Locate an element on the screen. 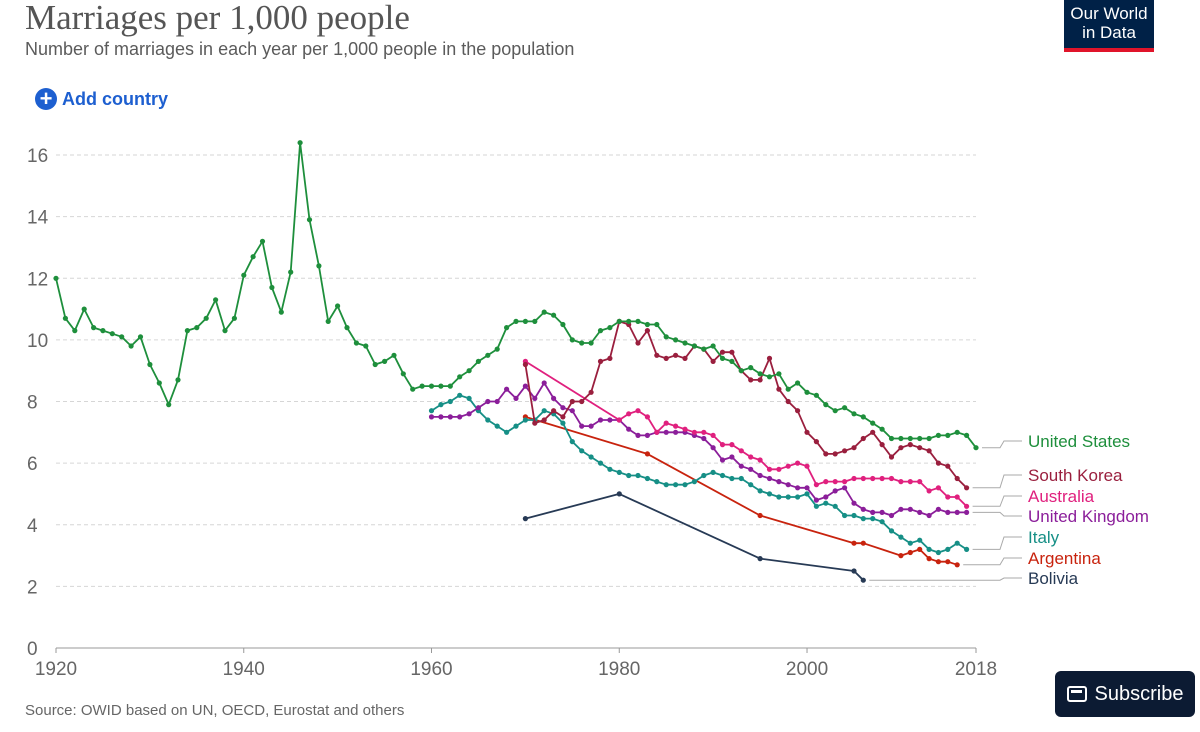  label-connector-australia is located at coordinates (997, 501).